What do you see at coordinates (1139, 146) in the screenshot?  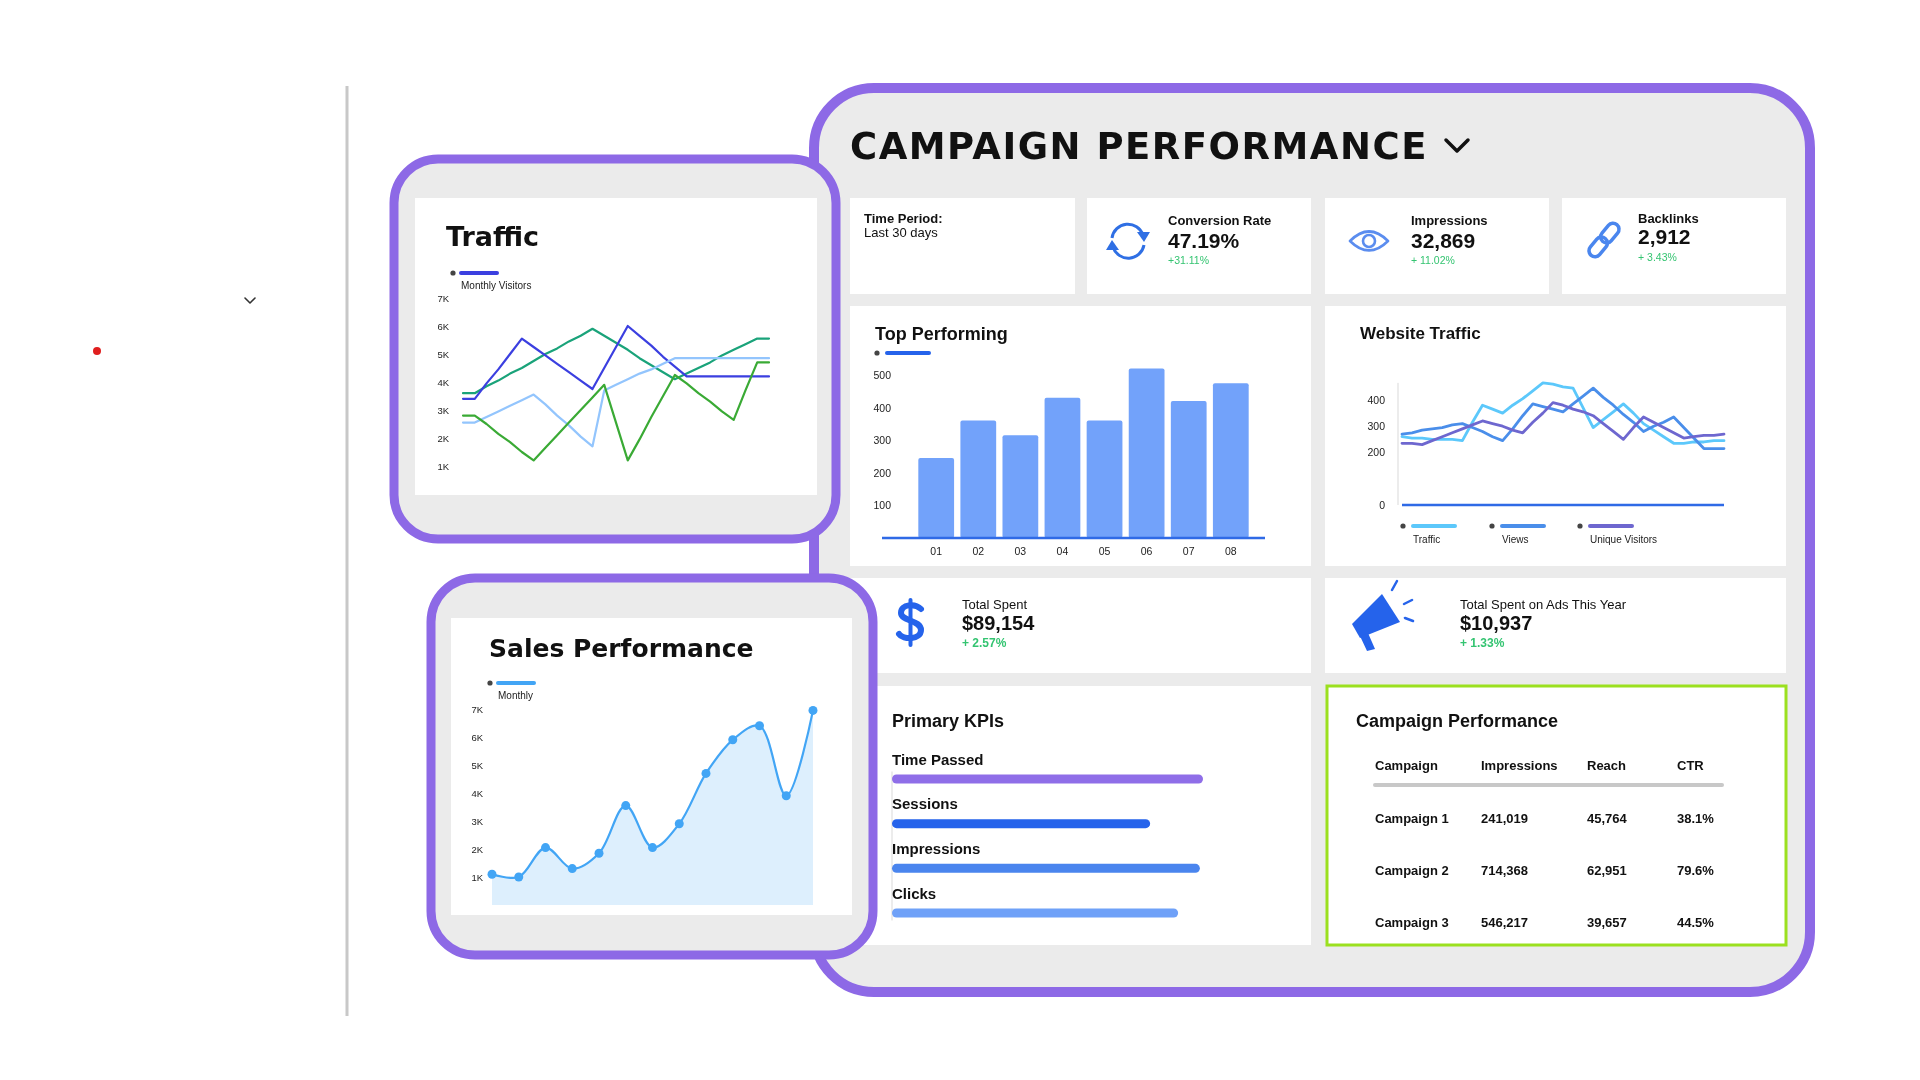 I see `text: CAMPAIGN PERFORMANCE` at bounding box center [1139, 146].